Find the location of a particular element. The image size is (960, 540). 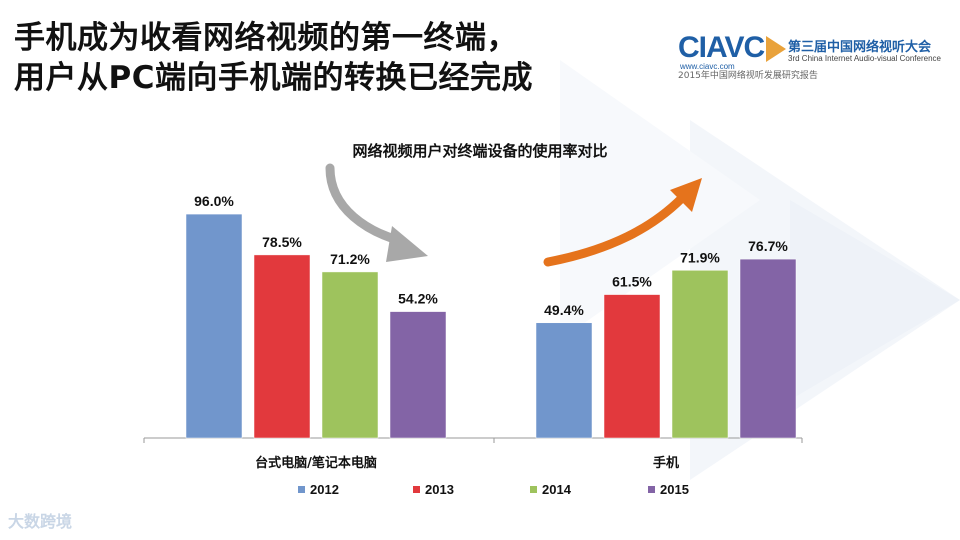

logo-play-icon is located at coordinates (776, 49).